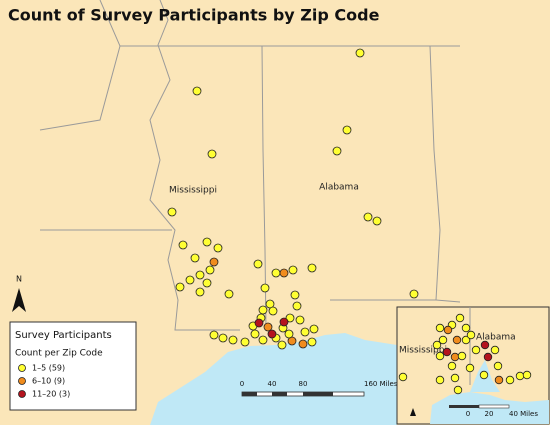 This screenshot has height=425, width=550. Describe the element at coordinates (523, 414) in the screenshot. I see `inset-scale-label: 40 Miles` at that location.